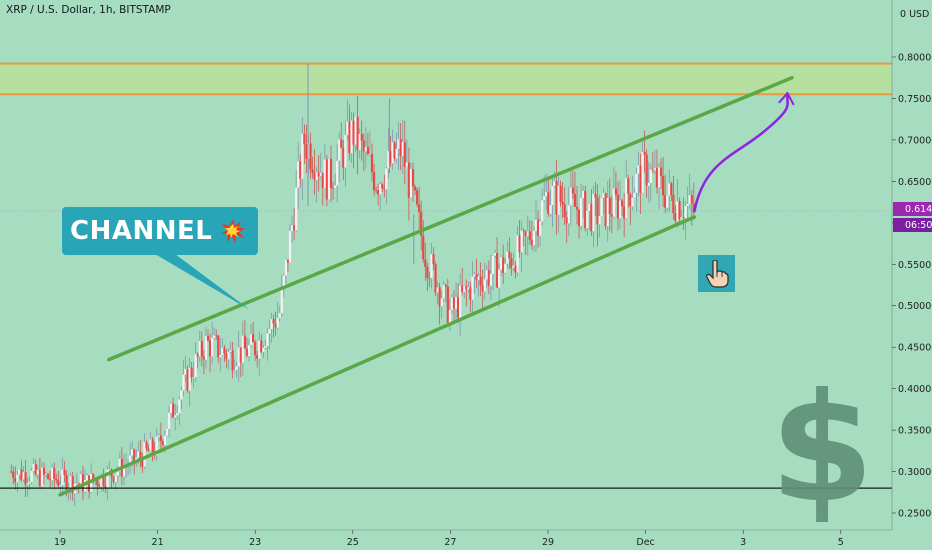 This screenshot has width=932, height=550. Describe the element at coordinates (912, 225) in the screenshot. I see `bar-countdown-tag: 06:50` at that location.